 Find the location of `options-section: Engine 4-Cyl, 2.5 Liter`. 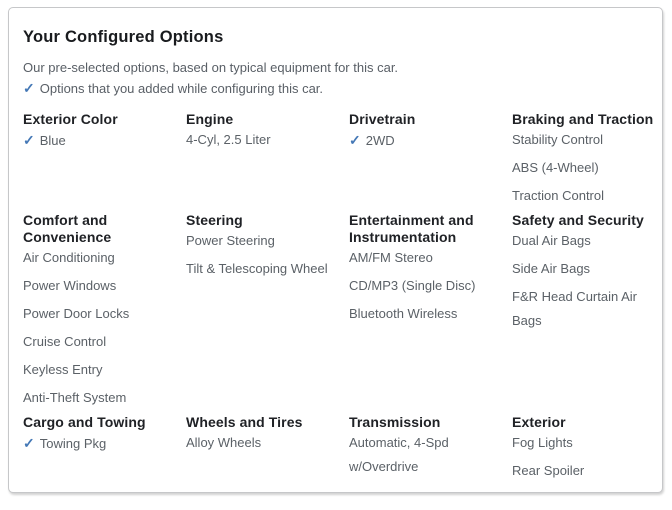

options-section: Engine 4-Cyl, 2.5 Liter is located at coordinates (263, 161).